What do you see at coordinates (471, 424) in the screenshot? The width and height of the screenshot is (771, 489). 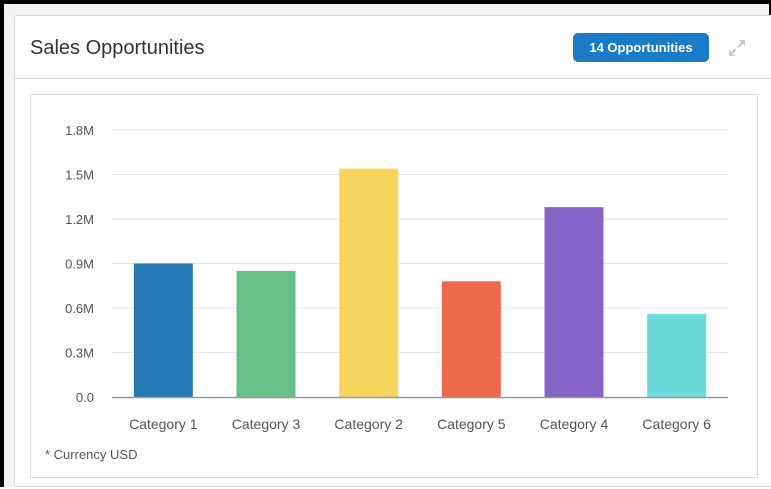 I see `x-tick-label: Category 5` at bounding box center [471, 424].